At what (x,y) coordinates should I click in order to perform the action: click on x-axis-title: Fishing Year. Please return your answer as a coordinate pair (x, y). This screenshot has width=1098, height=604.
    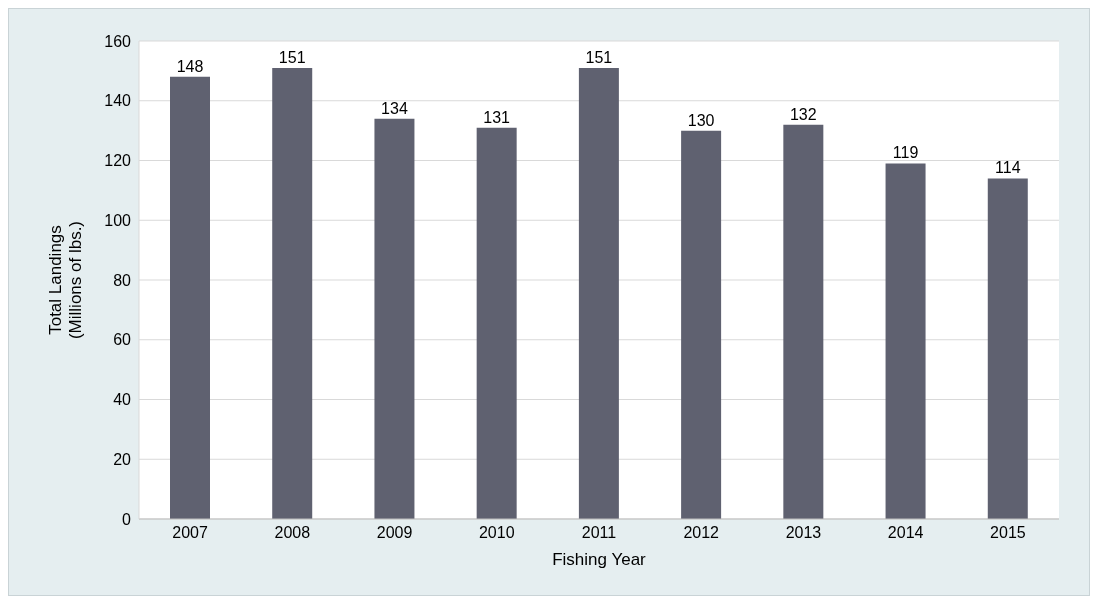
    Looking at the image, I should click on (599, 559).